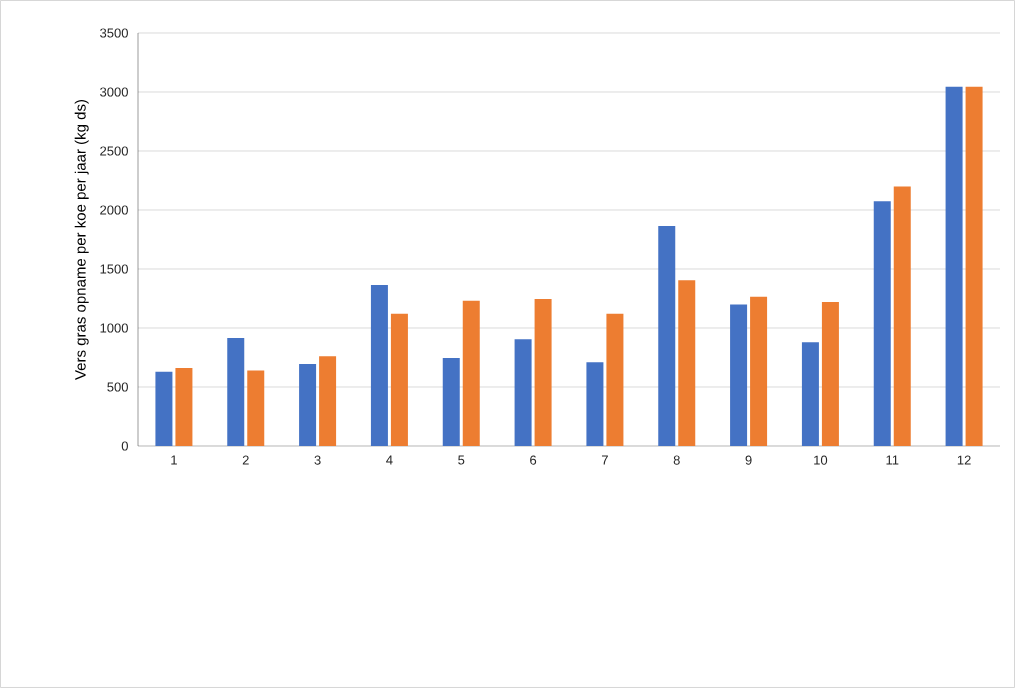 The image size is (1015, 688). I want to click on x-tick-label: 11, so click(892, 460).